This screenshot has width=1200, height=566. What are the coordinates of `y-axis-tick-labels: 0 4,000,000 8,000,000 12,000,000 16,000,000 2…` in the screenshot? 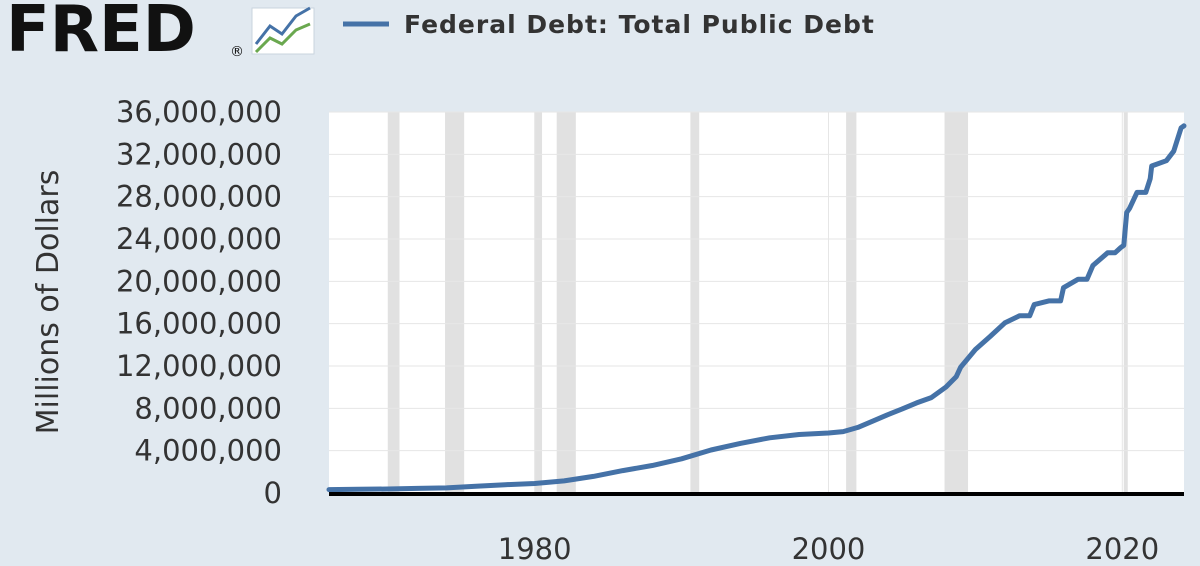 It's located at (199, 302).